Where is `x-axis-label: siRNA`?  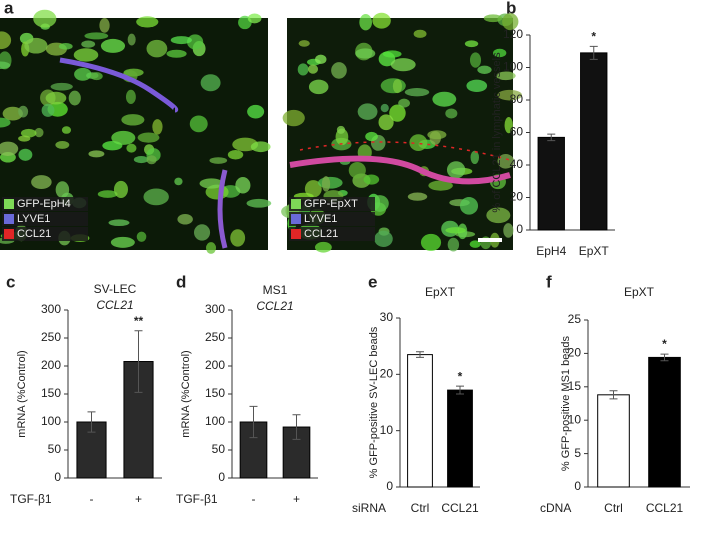
x-axis-label: siRNA is located at coordinates (369, 508).